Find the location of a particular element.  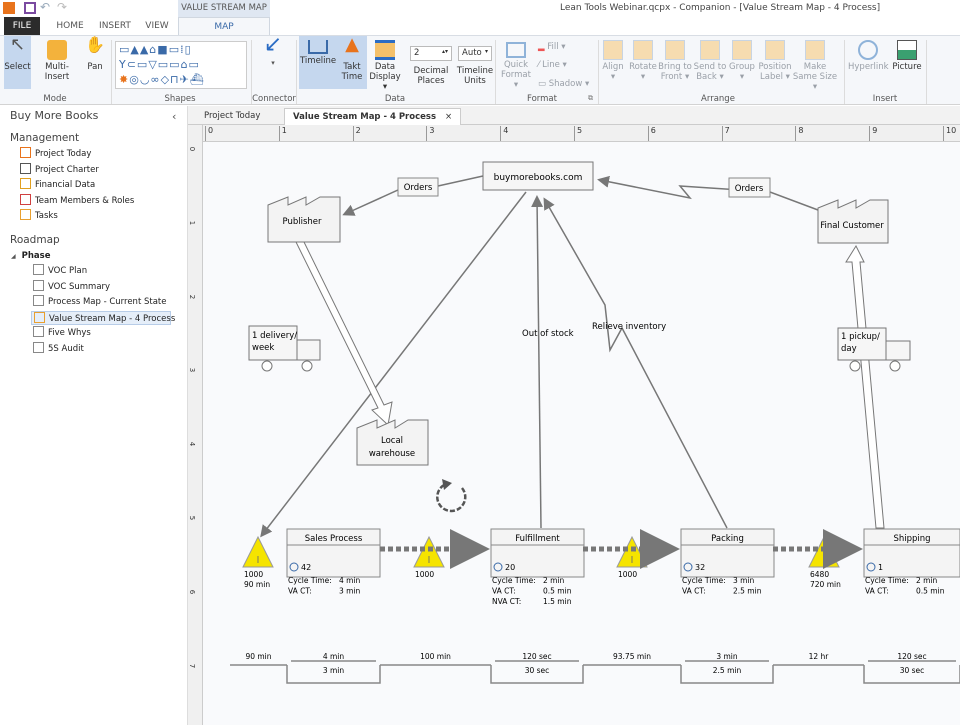

line-button: ⁄ Line ▾ is located at coordinates (552, 65).